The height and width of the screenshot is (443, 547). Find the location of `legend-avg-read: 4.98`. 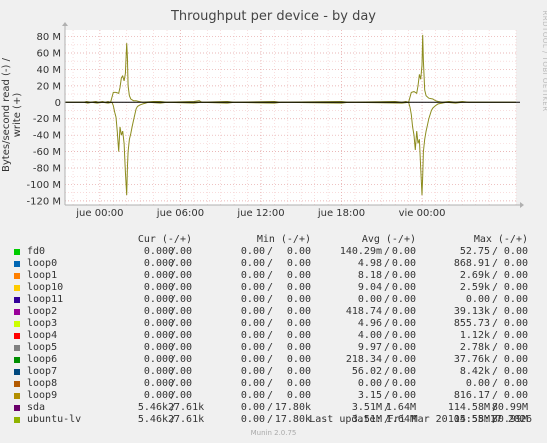

legend-avg-read: 4.98 is located at coordinates (369, 263).